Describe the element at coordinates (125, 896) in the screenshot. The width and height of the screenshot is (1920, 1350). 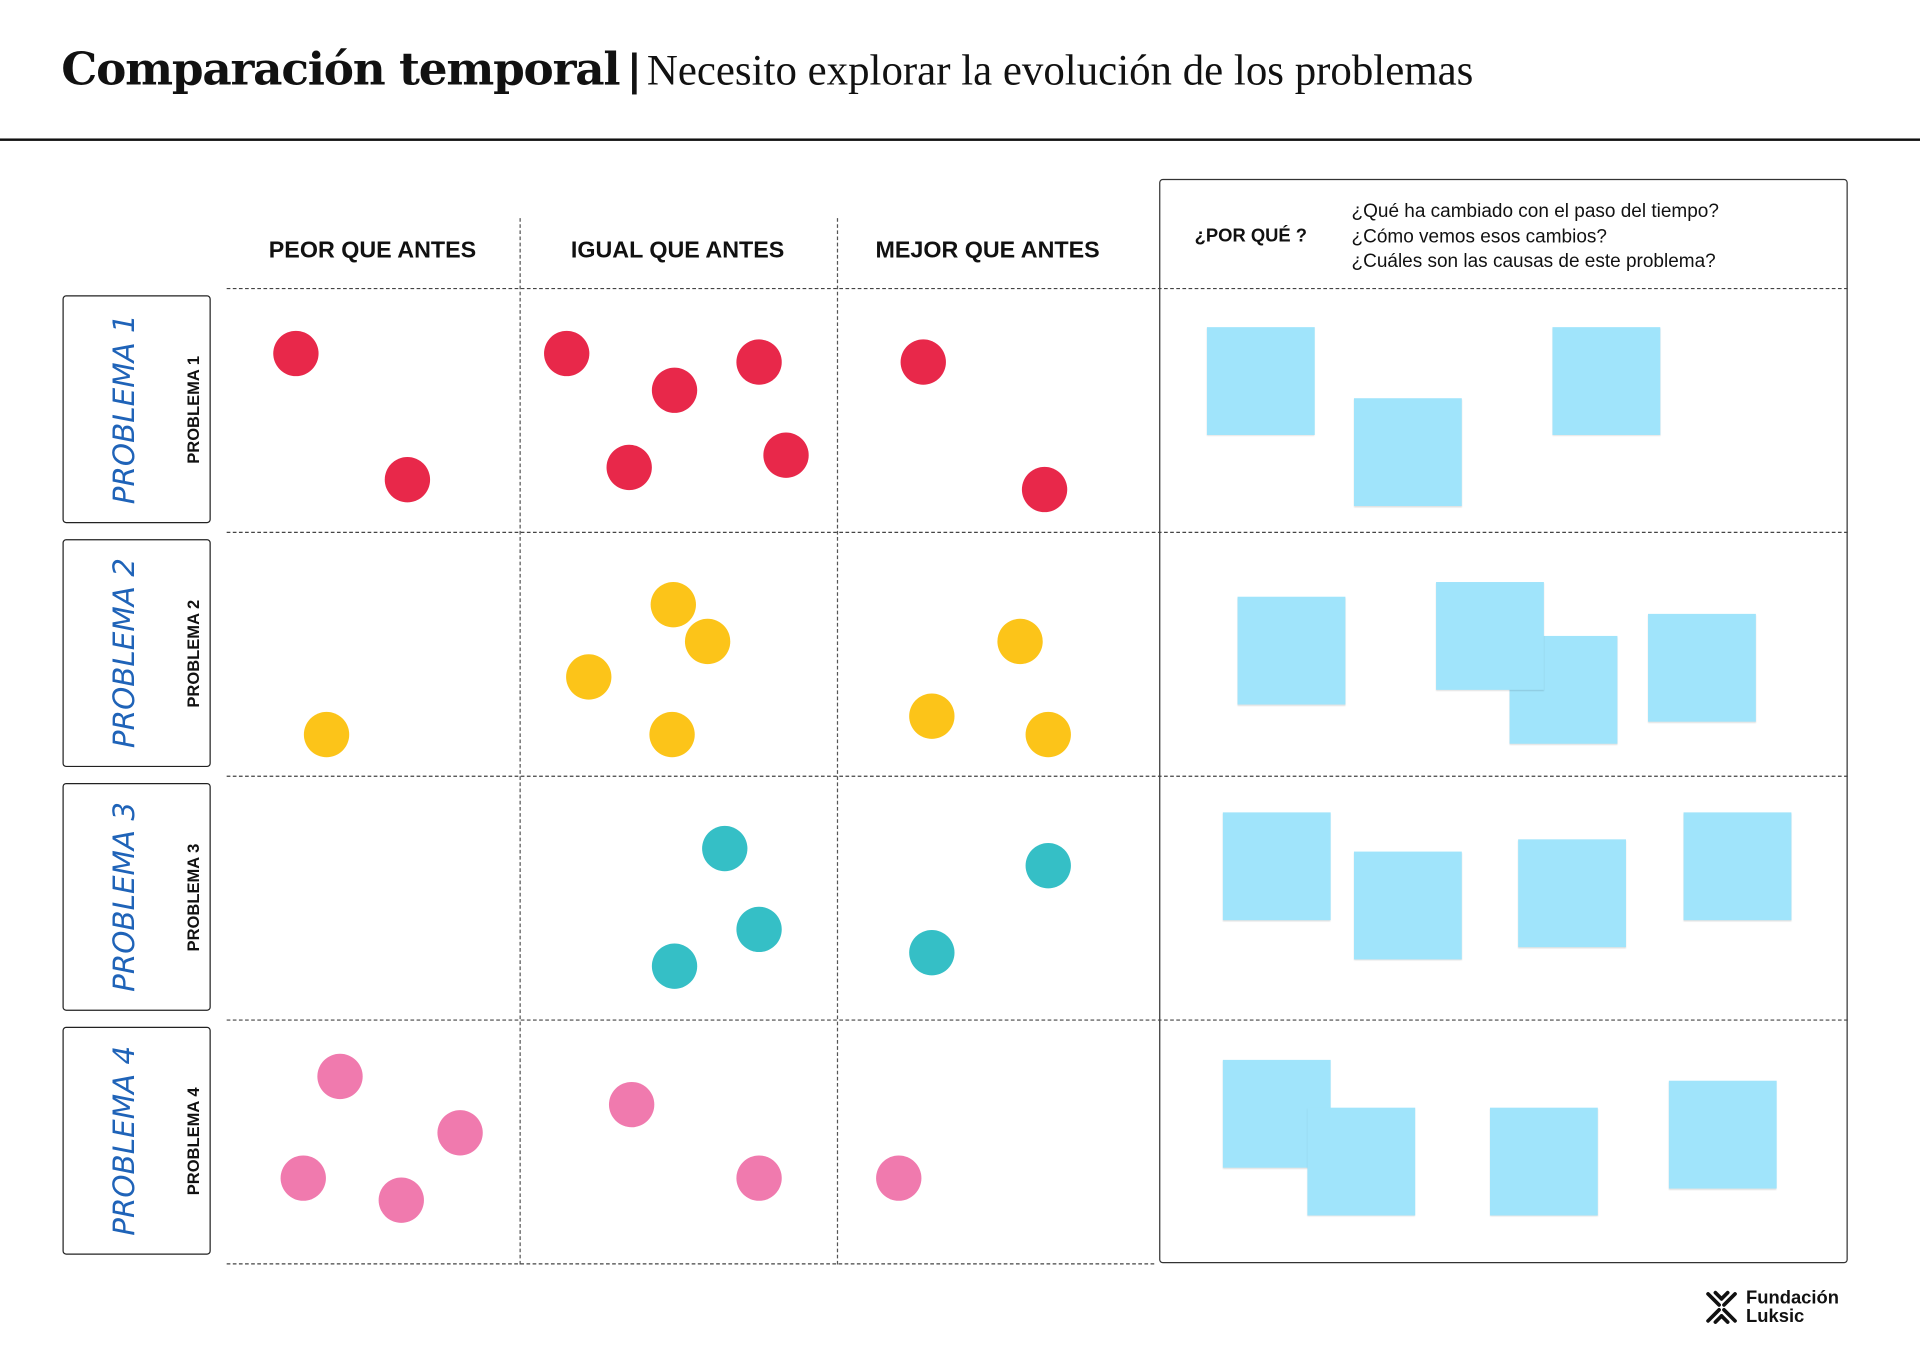
I see `problem-handwritten: PROBLEMA 3` at that location.